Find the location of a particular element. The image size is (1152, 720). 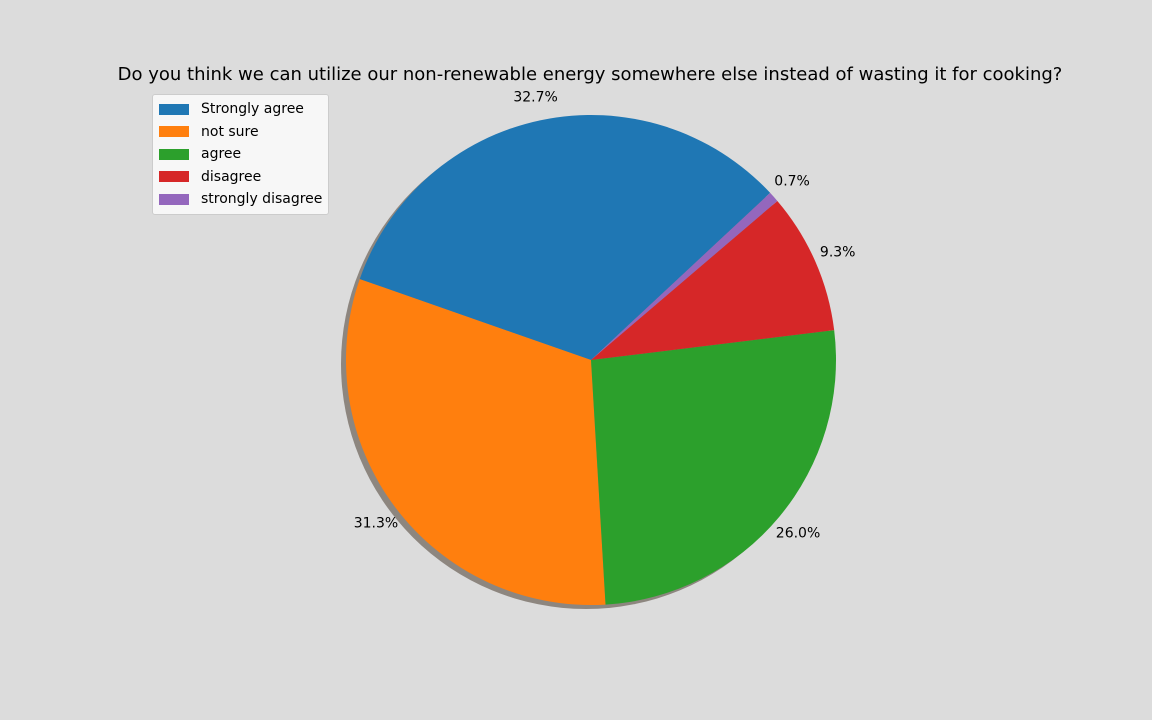

legend-item: disagree is located at coordinates (240, 177).